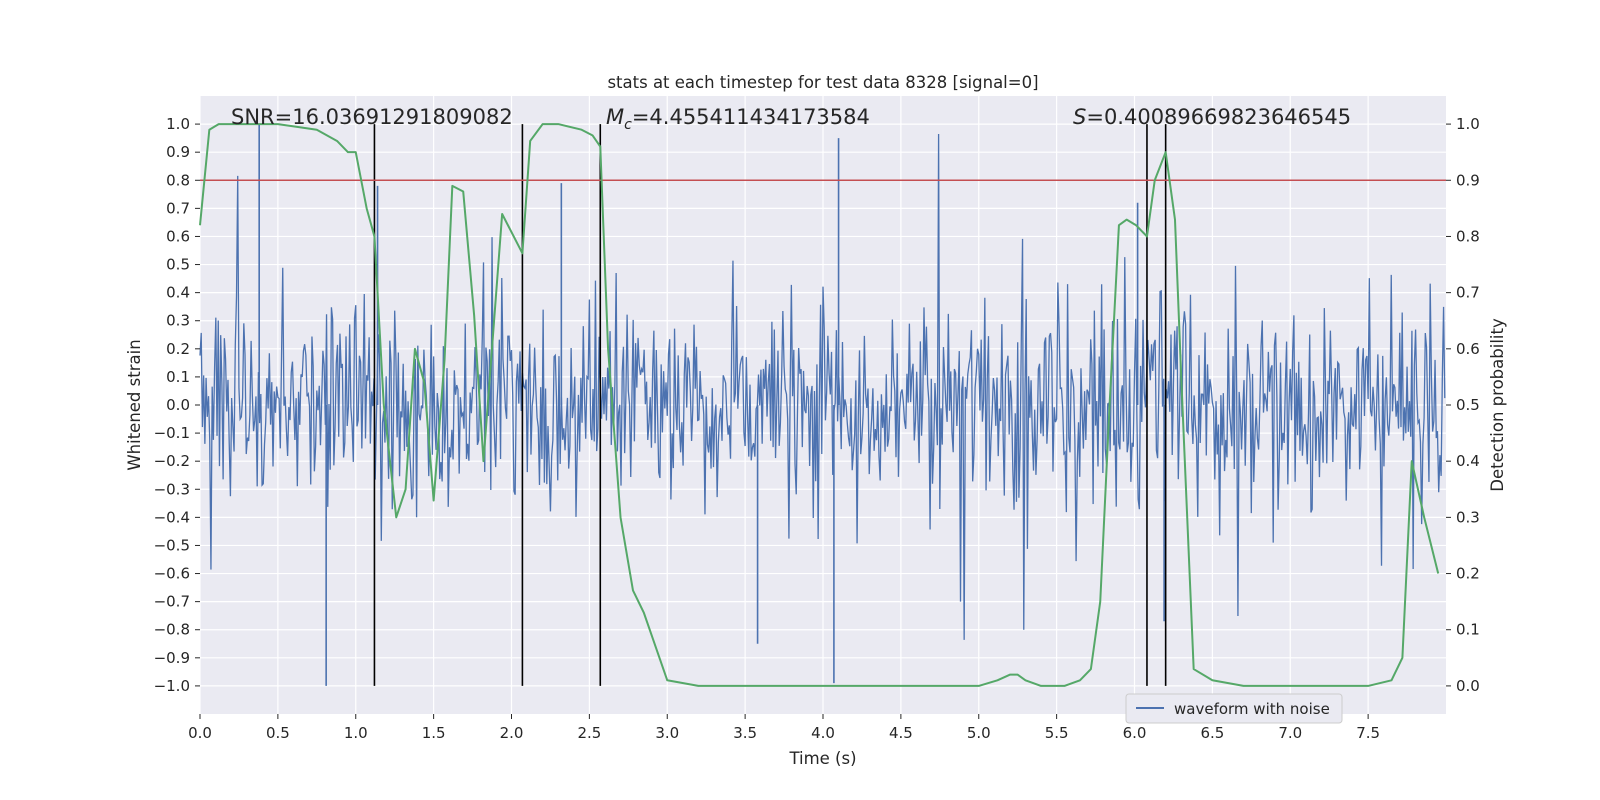 This screenshot has height=800, width=1600. I want to click on y-left-tick-label-19: 0.9, so click(178, 152).